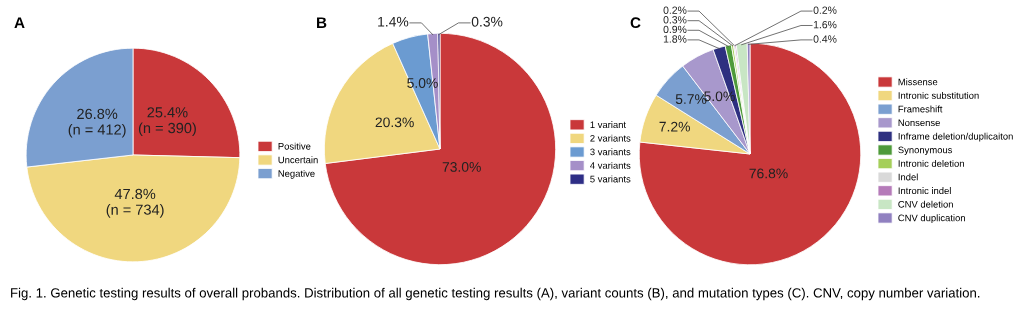  Describe the element at coordinates (908, 177) in the screenshot. I see `legend-label: Indel` at that location.